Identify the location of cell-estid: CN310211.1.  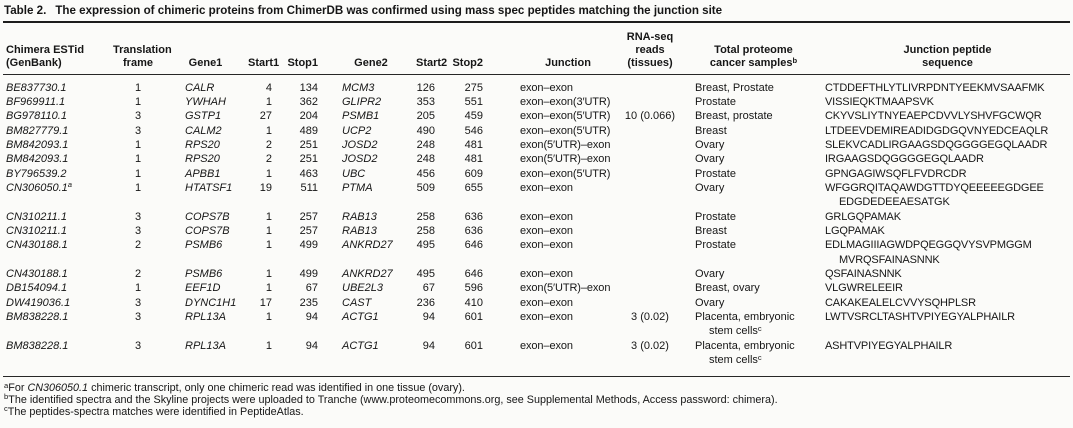
(36, 231).